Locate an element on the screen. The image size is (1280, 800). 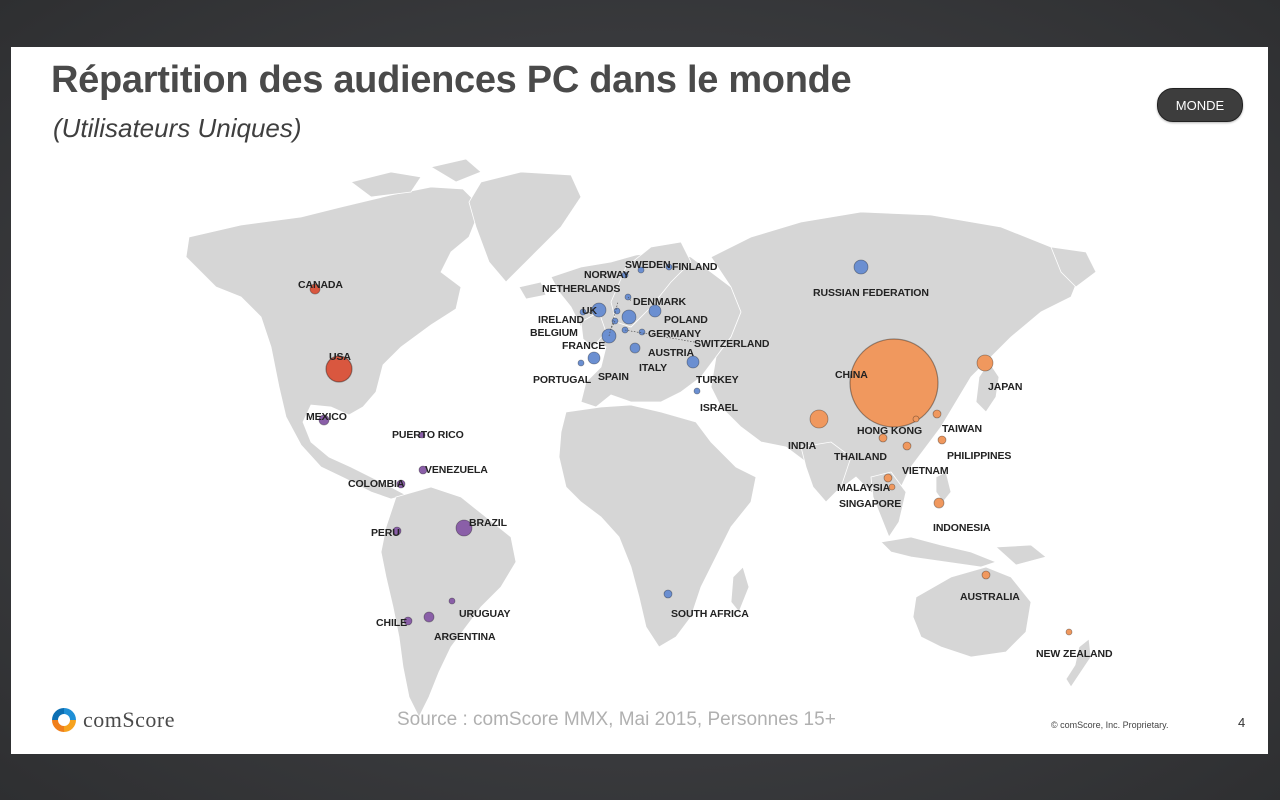
bubble-new-zealand is located at coordinates (1069, 632).